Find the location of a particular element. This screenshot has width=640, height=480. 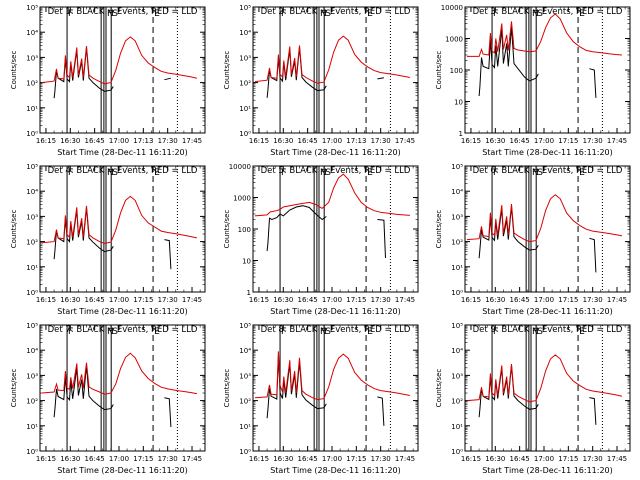

y-tick-label: 1 is located at coordinates (249, 293).